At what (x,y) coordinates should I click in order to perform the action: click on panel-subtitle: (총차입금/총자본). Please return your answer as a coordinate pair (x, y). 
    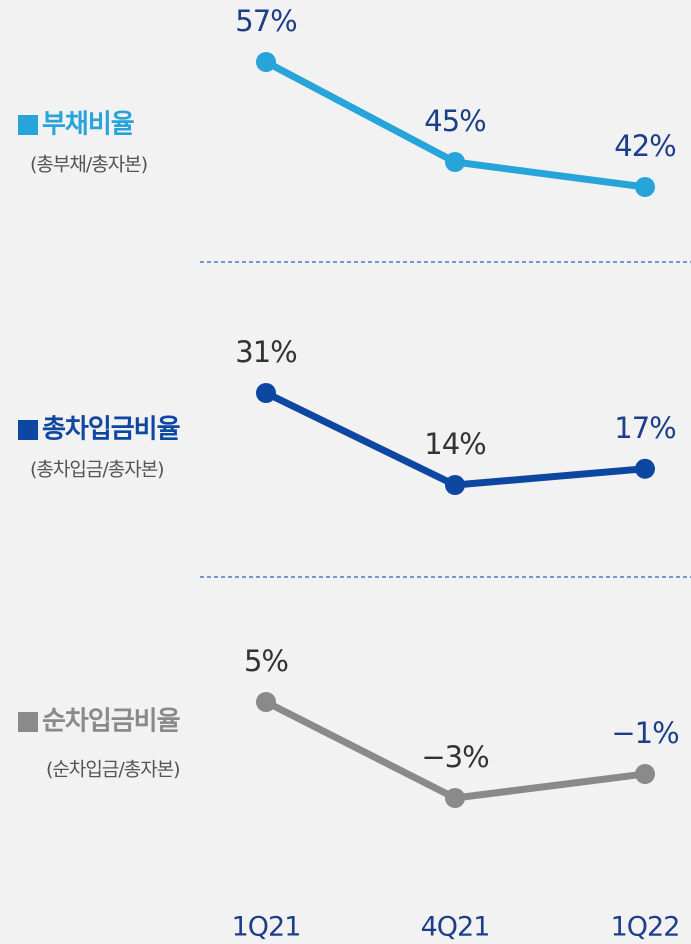
    Looking at the image, I should click on (97, 470).